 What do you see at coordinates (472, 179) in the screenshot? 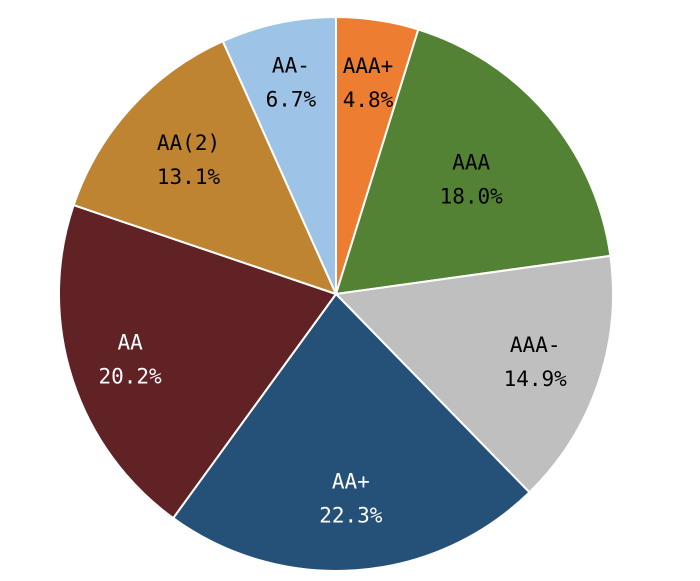
I see `slice-label-group: AAA 18.0%` at bounding box center [472, 179].